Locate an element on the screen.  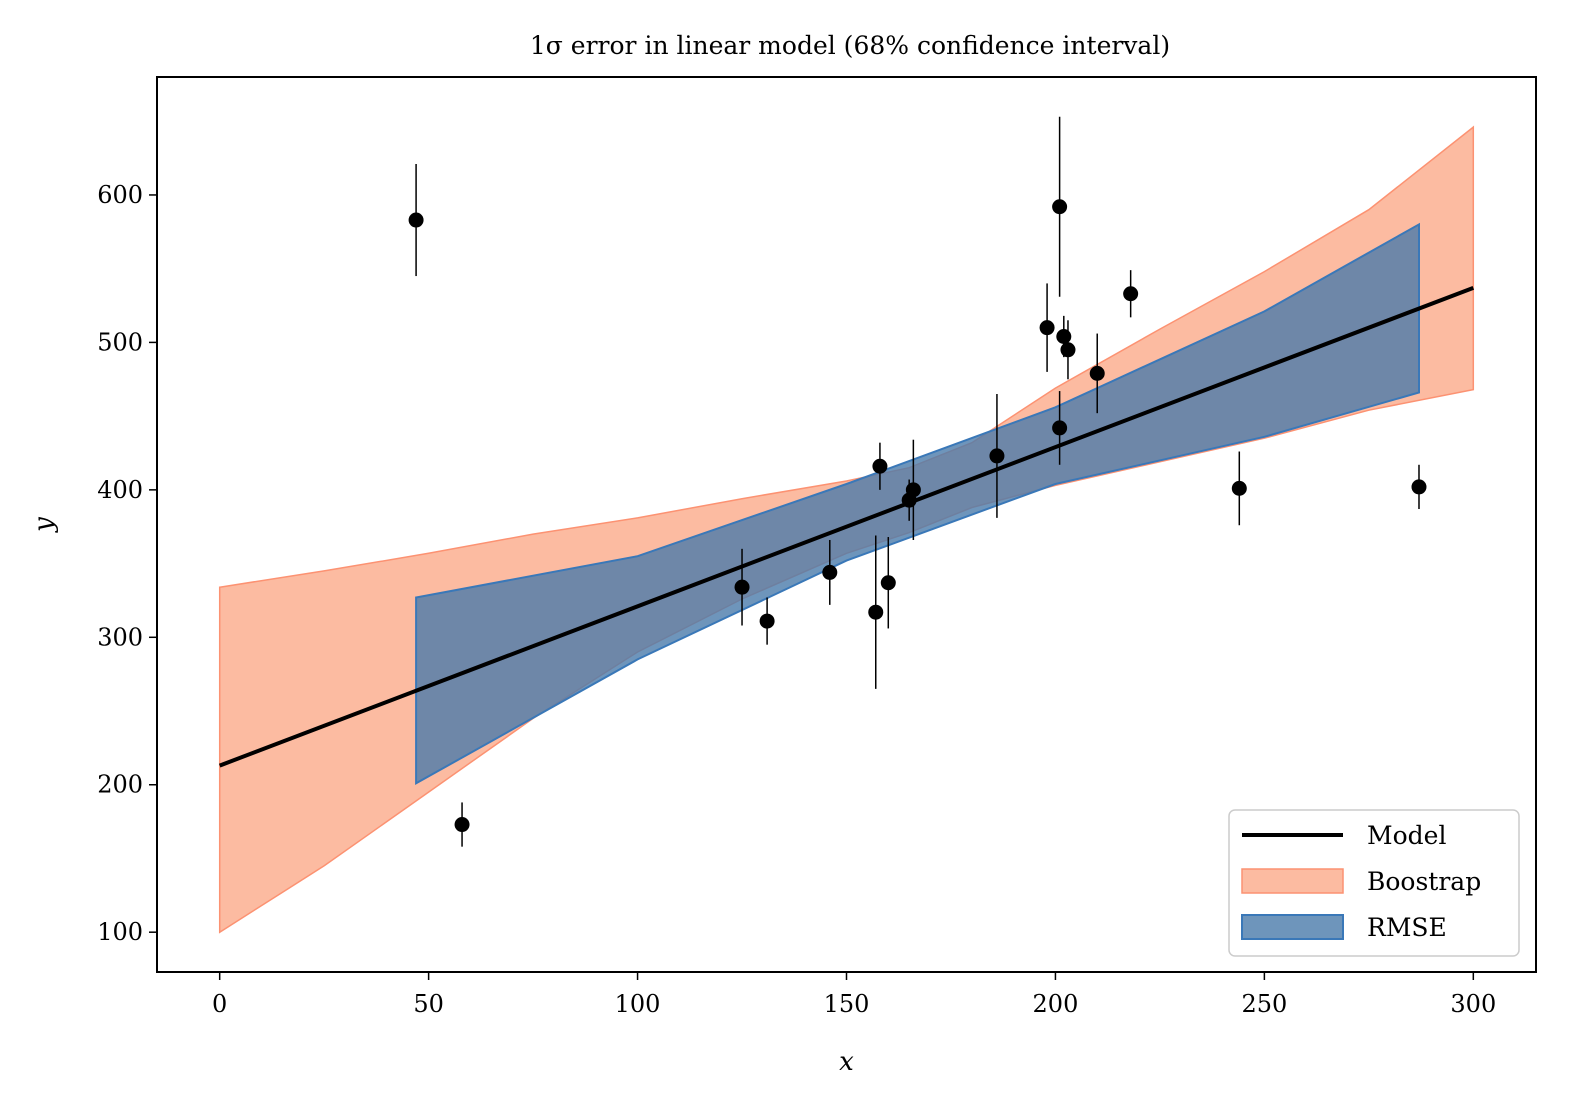
x-tick-label: 300 is located at coordinates (1473, 1004).